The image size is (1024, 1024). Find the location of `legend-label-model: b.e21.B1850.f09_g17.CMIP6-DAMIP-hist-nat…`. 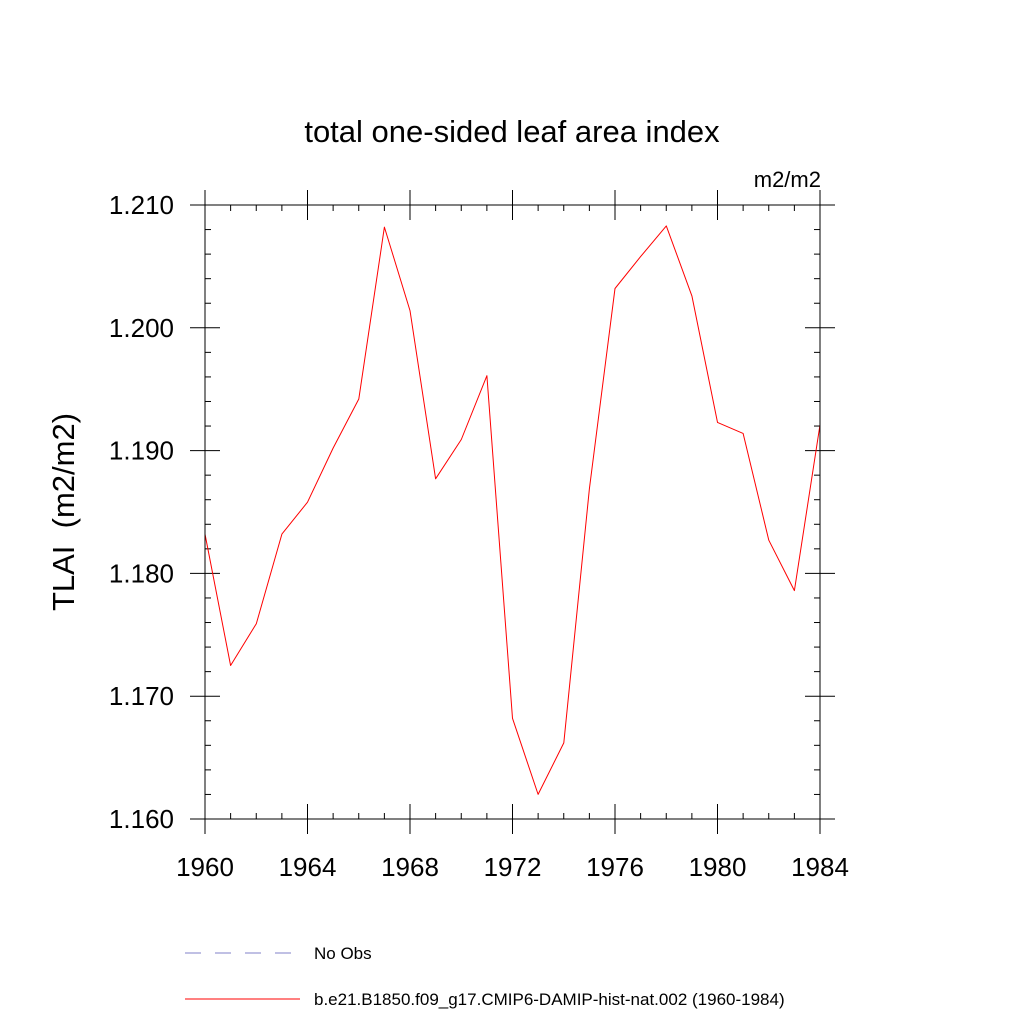

legend-label-model: b.e21.B1850.f09_g17.CMIP6-DAMIP-hist-nat… is located at coordinates (549, 999).